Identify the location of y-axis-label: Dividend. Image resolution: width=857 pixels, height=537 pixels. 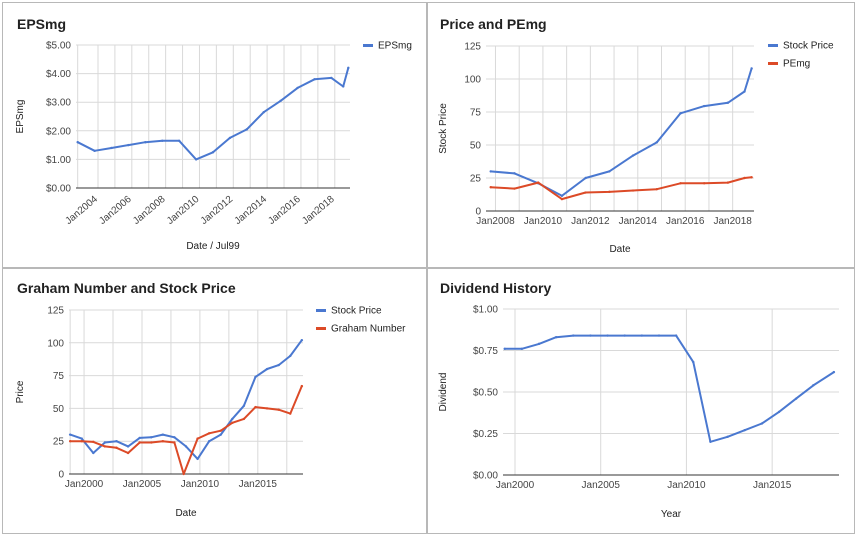
(443, 392).